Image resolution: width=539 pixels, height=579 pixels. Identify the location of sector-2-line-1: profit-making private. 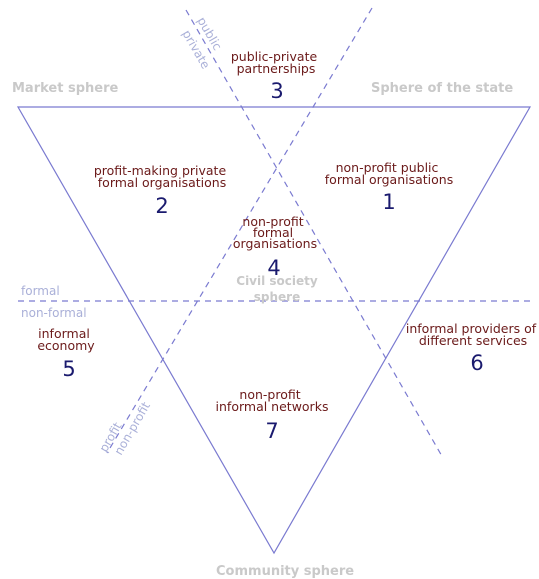
(160, 170).